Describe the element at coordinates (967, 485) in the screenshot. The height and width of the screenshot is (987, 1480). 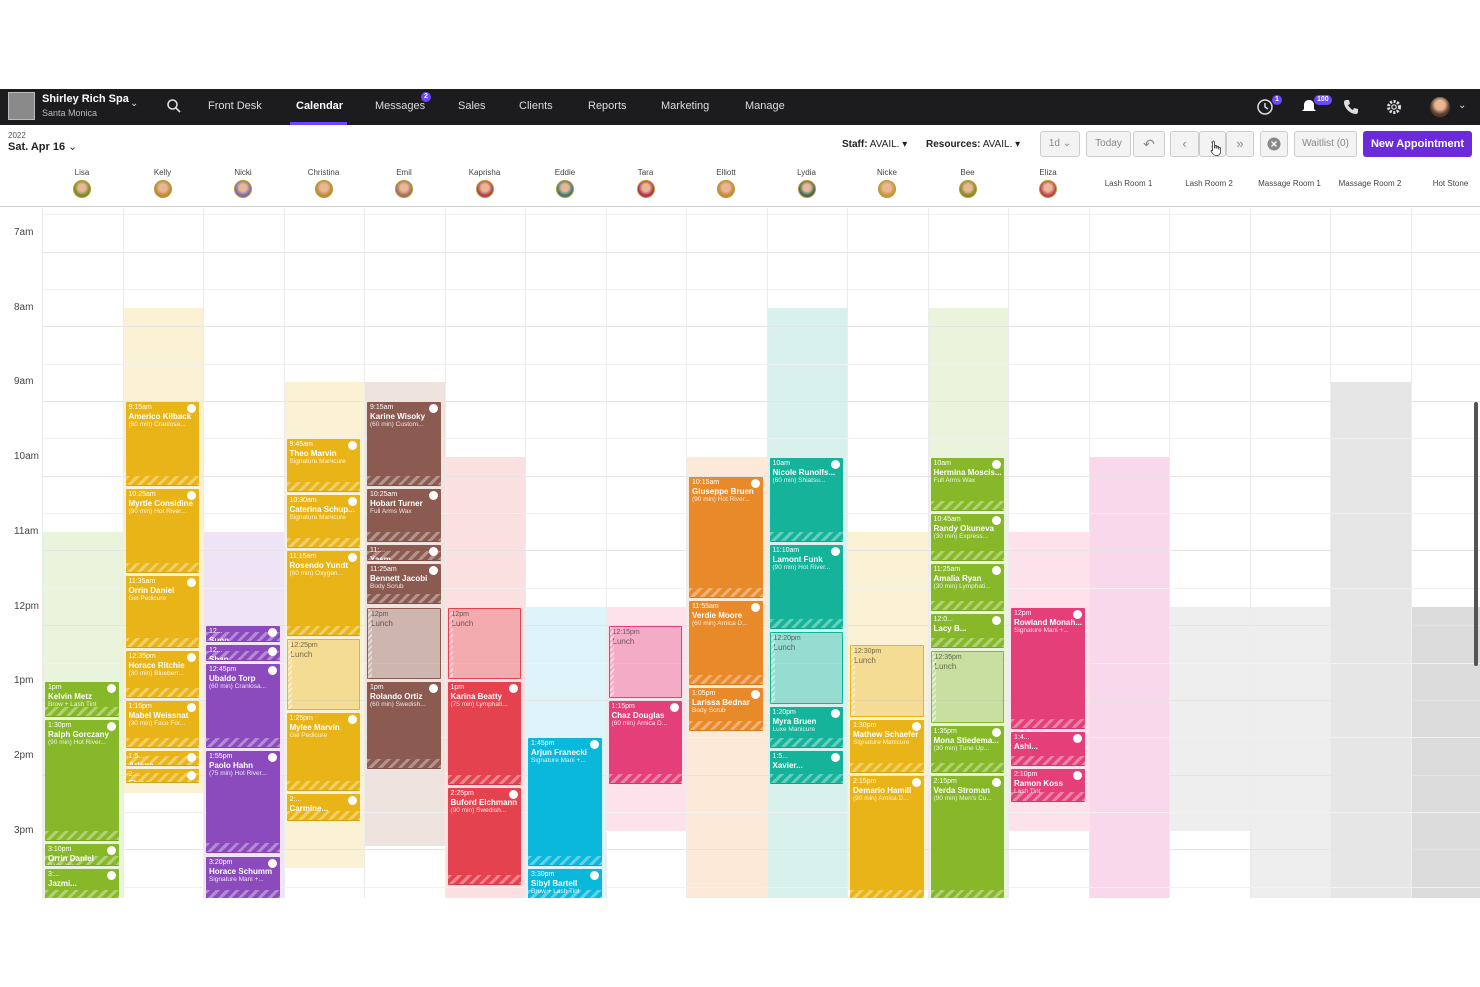
I see `appointment-card: 10am Hermina Moscis... Full Arms Wax` at that location.